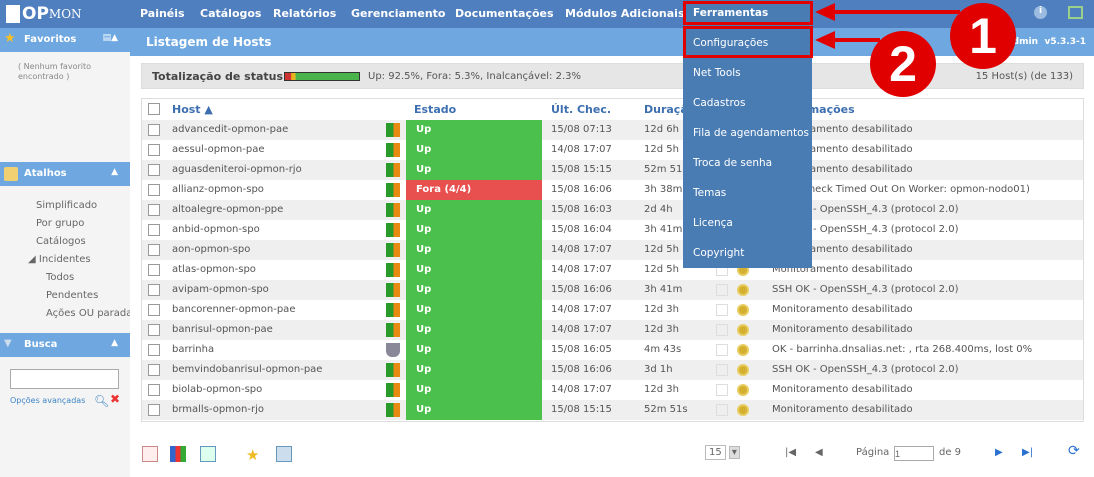 Image resolution: width=1094 pixels, height=477 pixels. What do you see at coordinates (216, 229) in the screenshot?
I see `host-name: anbid-opmon-spo` at bounding box center [216, 229].